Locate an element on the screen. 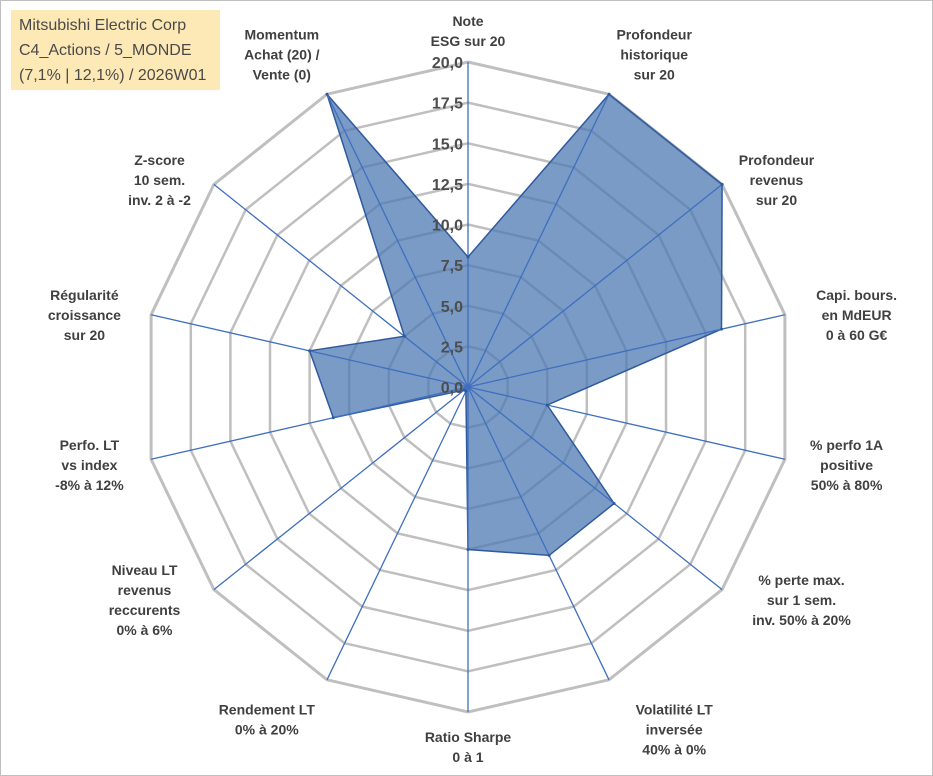 This screenshot has width=933, height=776. category-label-line: 10 sem. is located at coordinates (159, 180).